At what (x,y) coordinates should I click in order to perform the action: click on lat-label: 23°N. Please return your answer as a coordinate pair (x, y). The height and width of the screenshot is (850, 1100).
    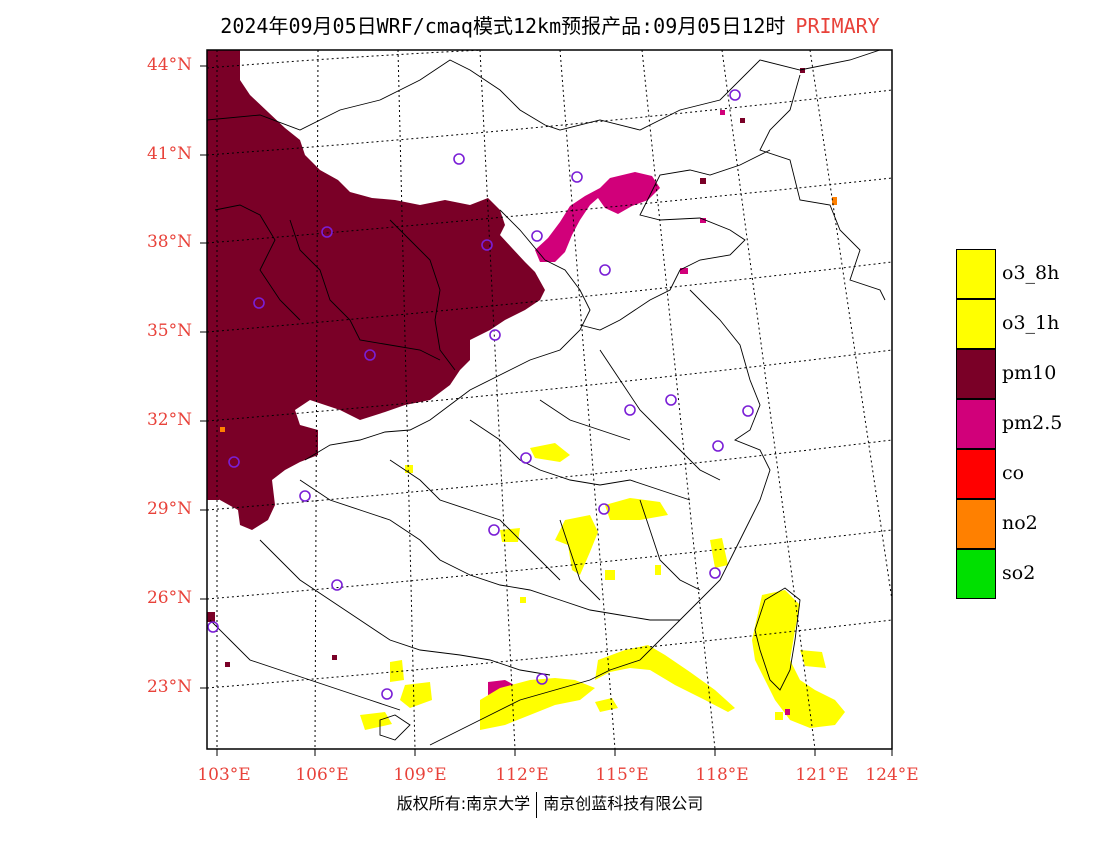
    Looking at the image, I should click on (169, 687).